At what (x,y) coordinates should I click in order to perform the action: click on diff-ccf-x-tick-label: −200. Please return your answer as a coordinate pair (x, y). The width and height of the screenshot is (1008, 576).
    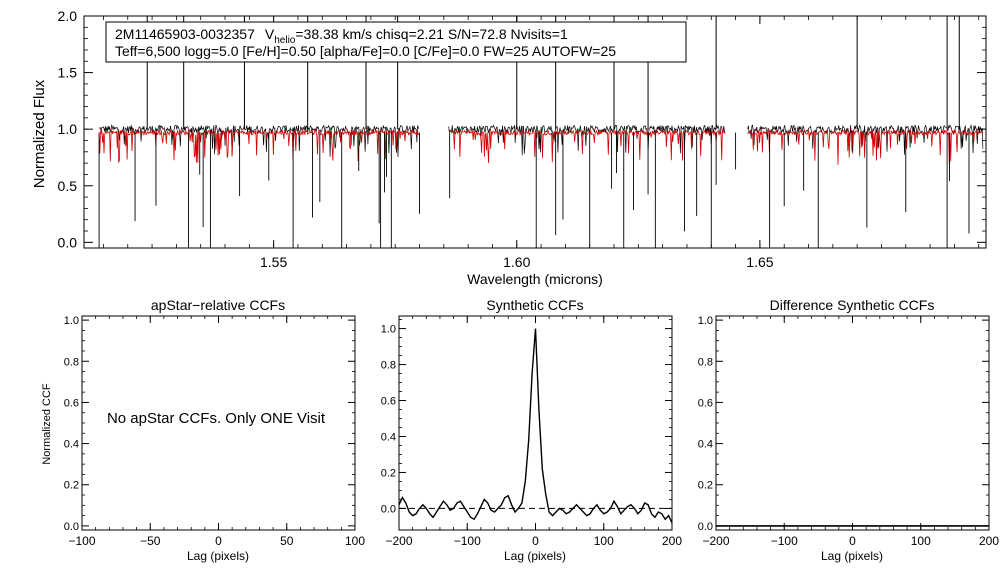
    Looking at the image, I should click on (715, 541).